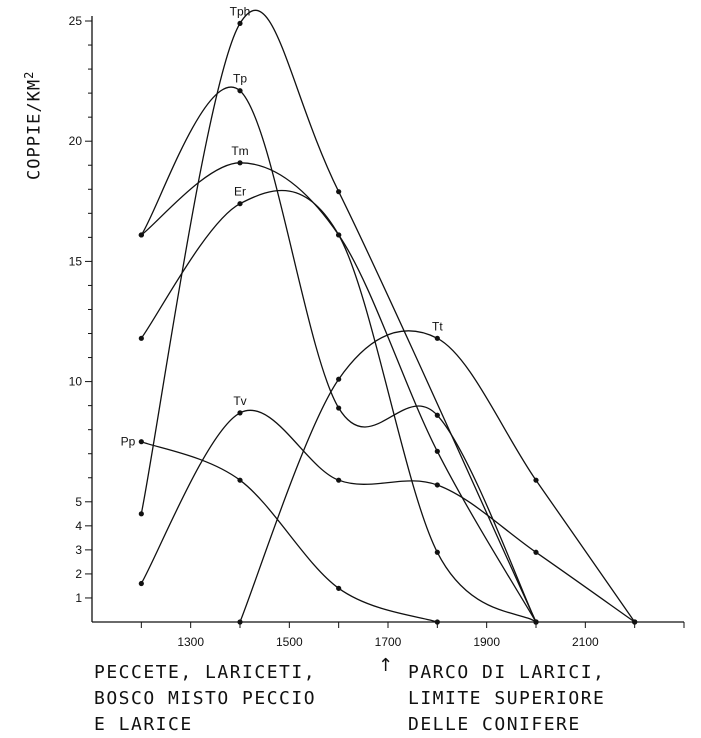 The height and width of the screenshot is (738, 701). What do you see at coordinates (240, 79) in the screenshot?
I see `series-label: Tp` at bounding box center [240, 79].